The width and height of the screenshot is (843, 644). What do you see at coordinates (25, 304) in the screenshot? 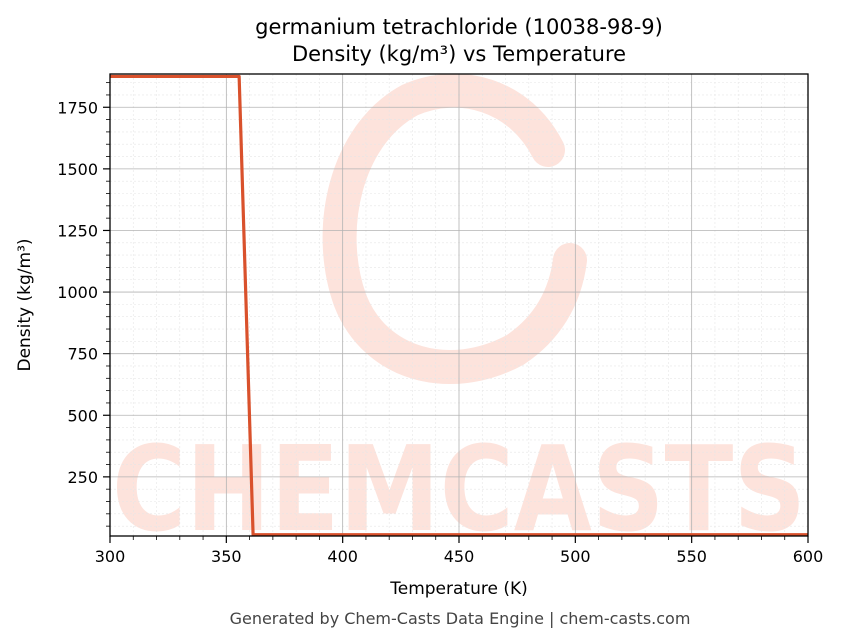
I see `y-axis-label: Density (kg/m³)` at bounding box center [25, 304].